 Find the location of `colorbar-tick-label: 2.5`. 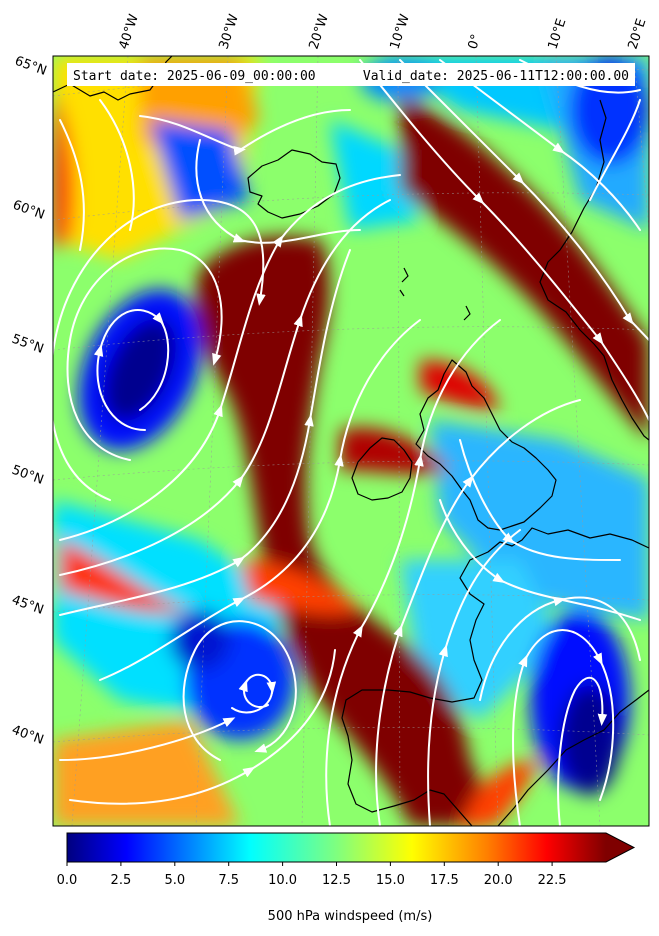

colorbar-tick-label: 2.5 is located at coordinates (121, 880).